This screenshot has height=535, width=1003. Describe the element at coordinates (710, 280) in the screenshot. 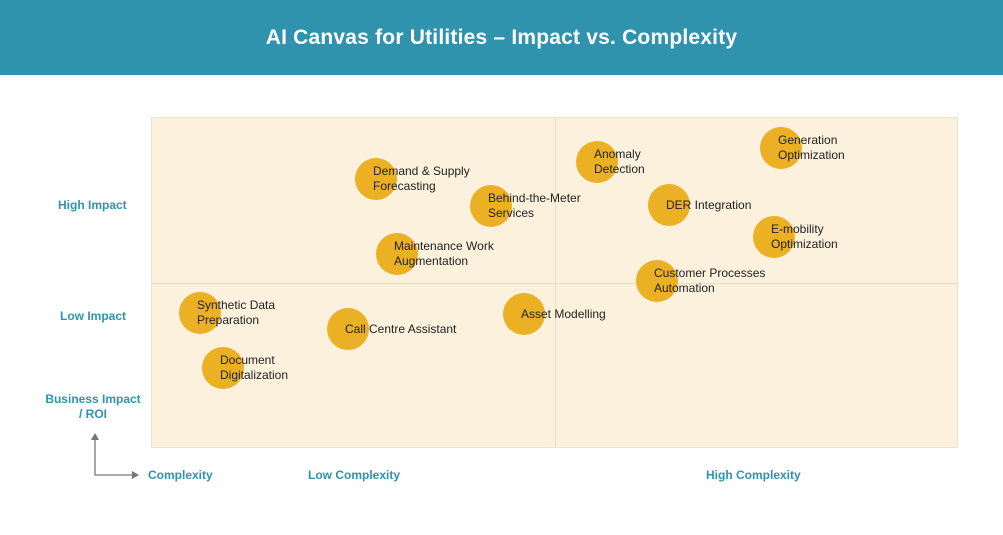

I see `item-label: Customer Processes Automation` at that location.